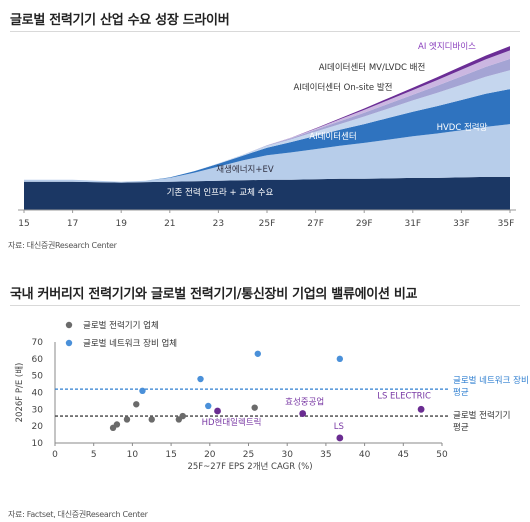 The width and height of the screenshot is (530, 522). I want to click on chart1-title: 글로벌 전력기기 산업 수요 성장 드라이버, so click(120, 20).